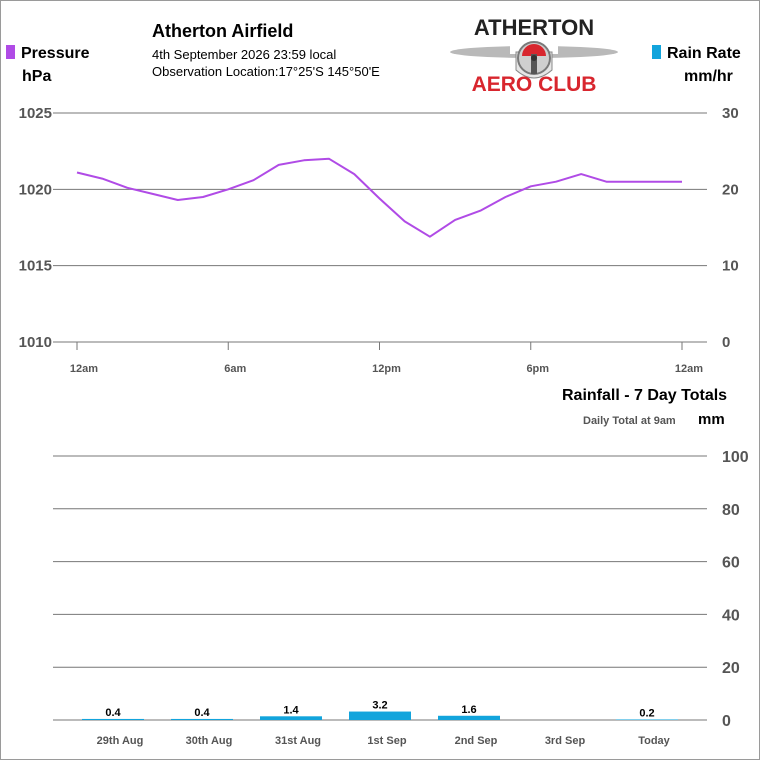  I want to click on rainfall-tick-label: 100, so click(735, 457).